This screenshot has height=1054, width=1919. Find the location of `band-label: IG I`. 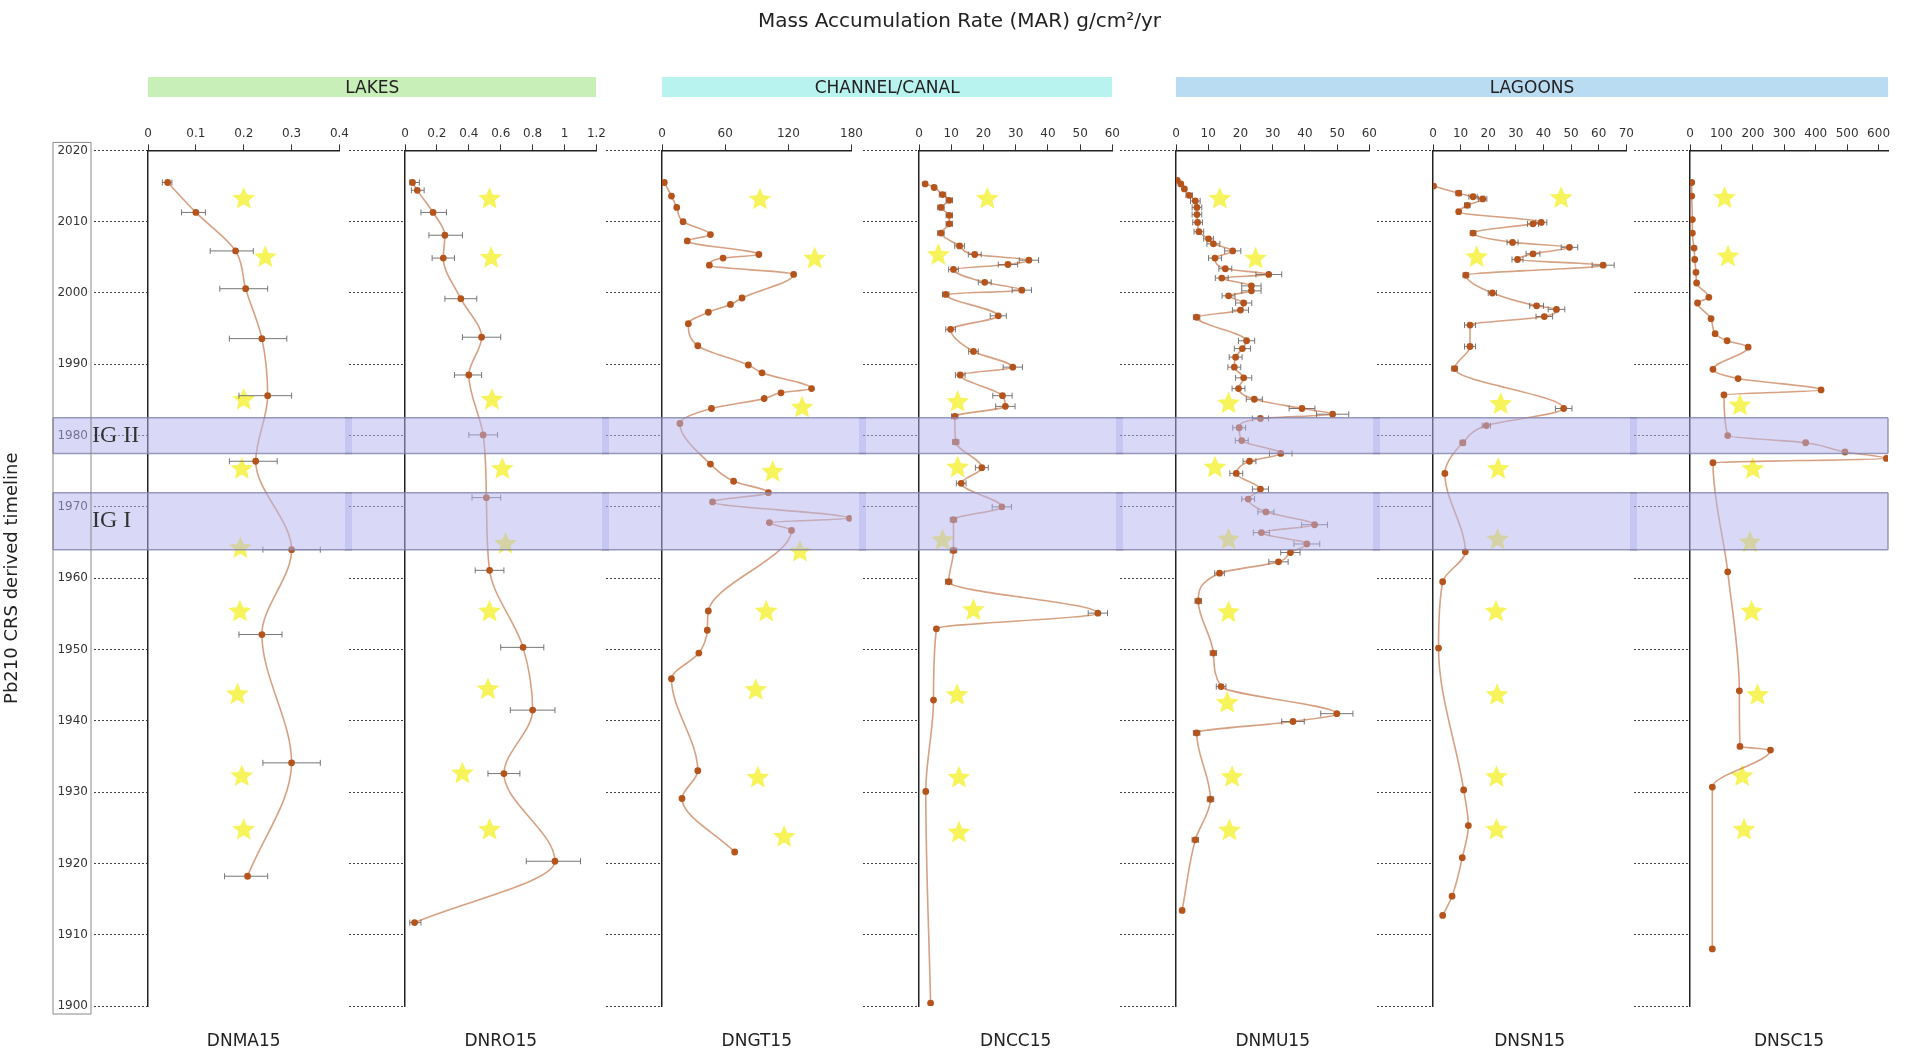

band-label: IG I is located at coordinates (112, 519).